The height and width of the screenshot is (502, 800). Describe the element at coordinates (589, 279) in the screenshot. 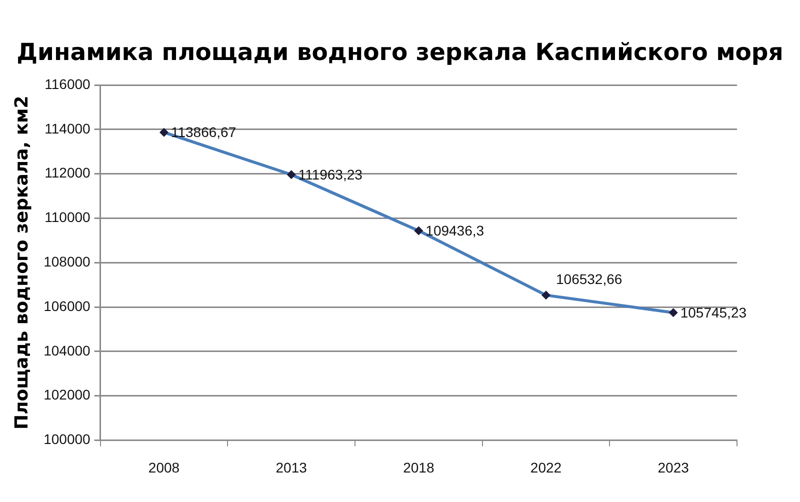

I see `data-label: 106532,66` at that location.